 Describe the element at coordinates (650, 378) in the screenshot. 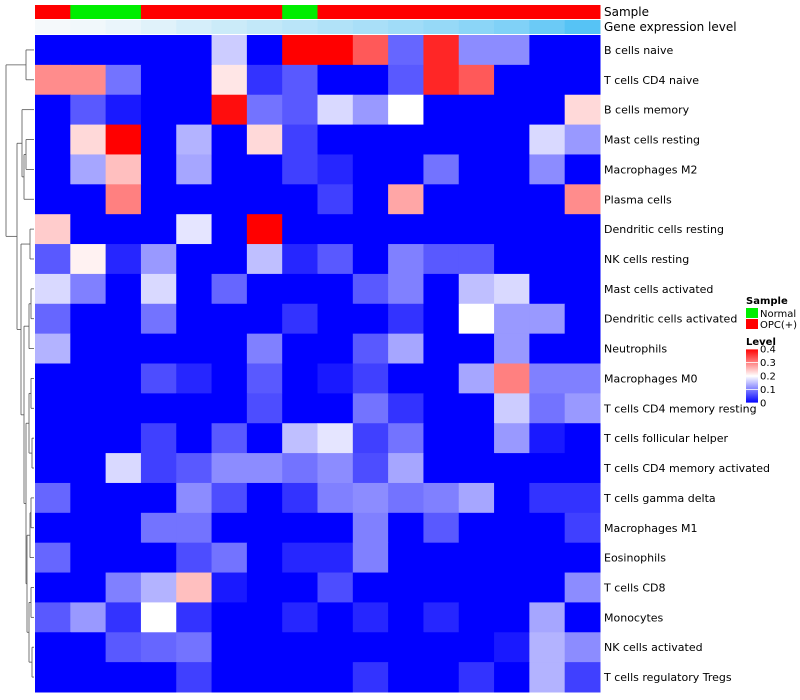

I see `row-label: Macrophages M0` at that location.